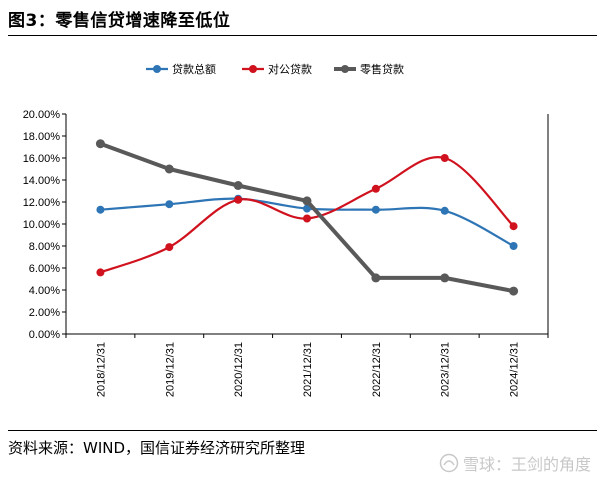 This screenshot has height=480, width=605. Describe the element at coordinates (42, 225) in the screenshot. I see `y-tick-label: 10.00%` at that location.